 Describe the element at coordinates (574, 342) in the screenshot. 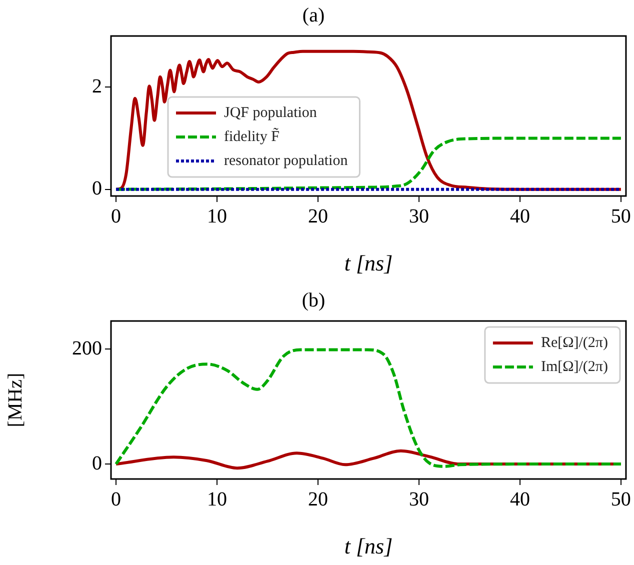

I see `legend-label: Re[Ω]/(2π)` at that location.